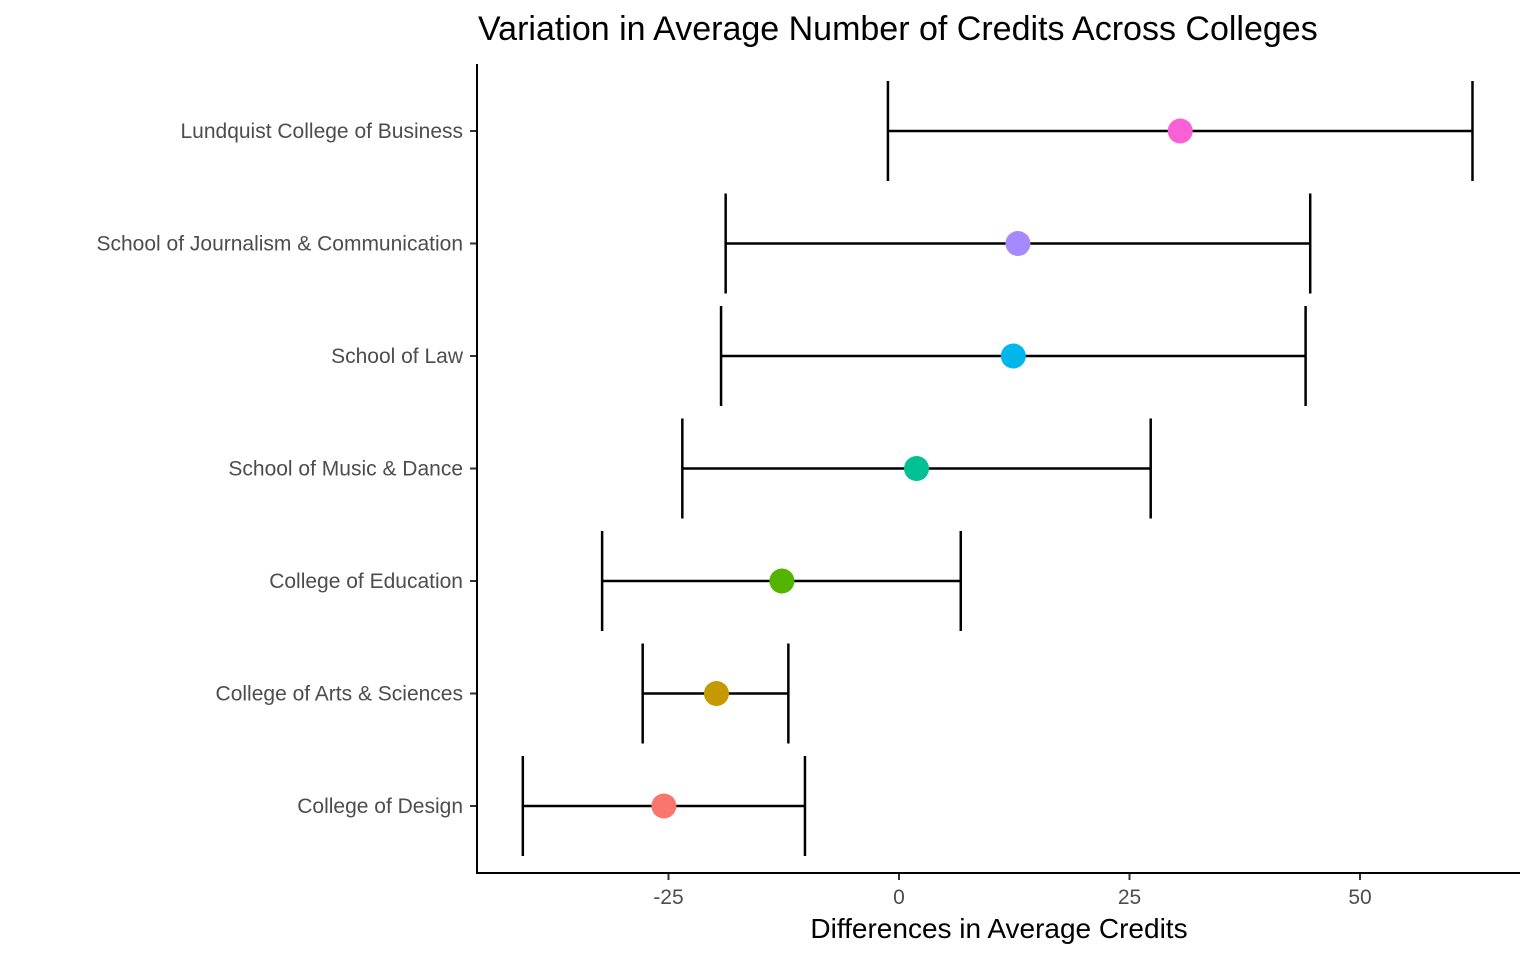  I want to click on x-tick-label: 50, so click(1359, 897).